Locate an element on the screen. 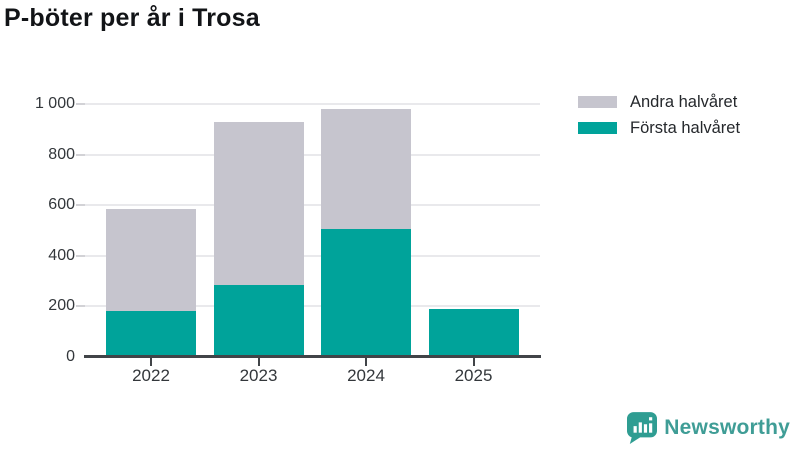 The height and width of the screenshot is (450, 800). y-tick-label: 800 is located at coordinates (61, 154).